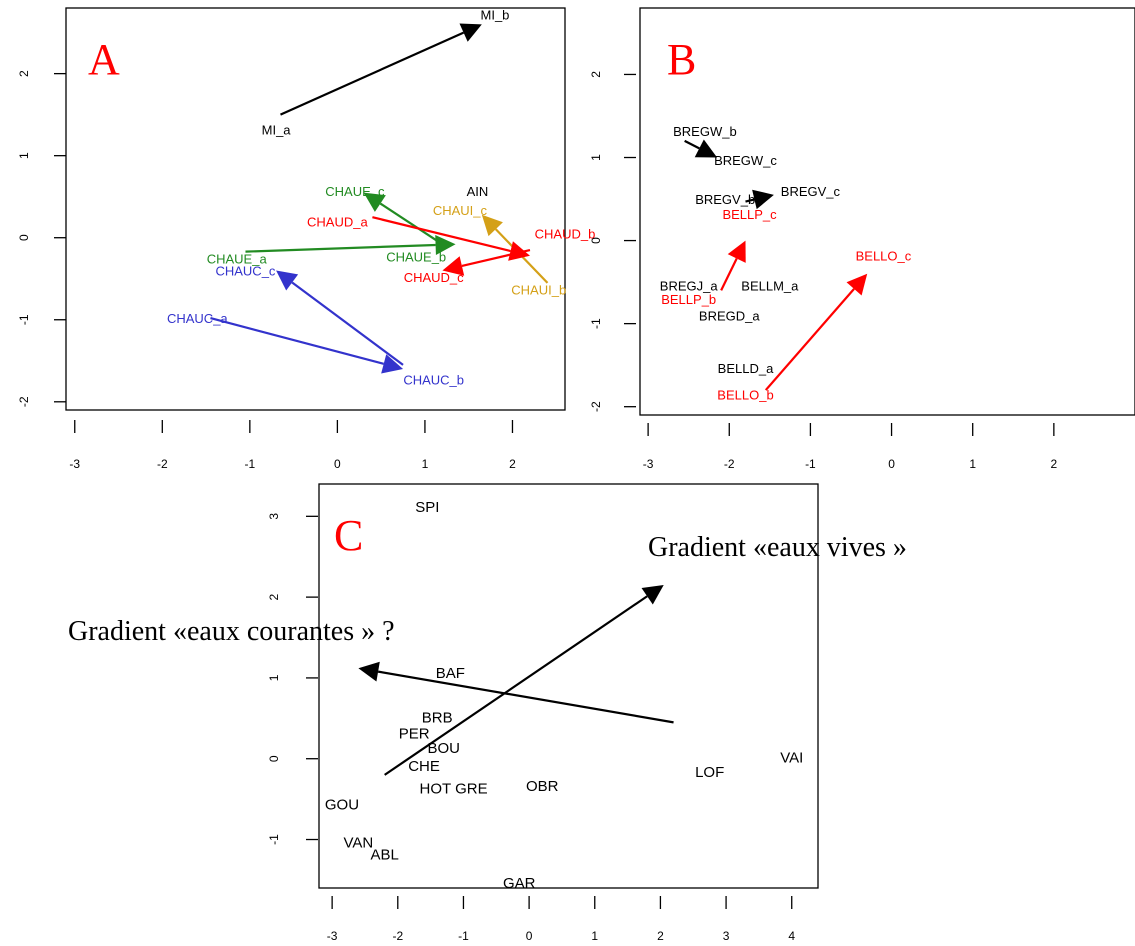 The height and width of the screenshot is (946, 1135). I want to click on point-label: BELLM_a, so click(770, 286).